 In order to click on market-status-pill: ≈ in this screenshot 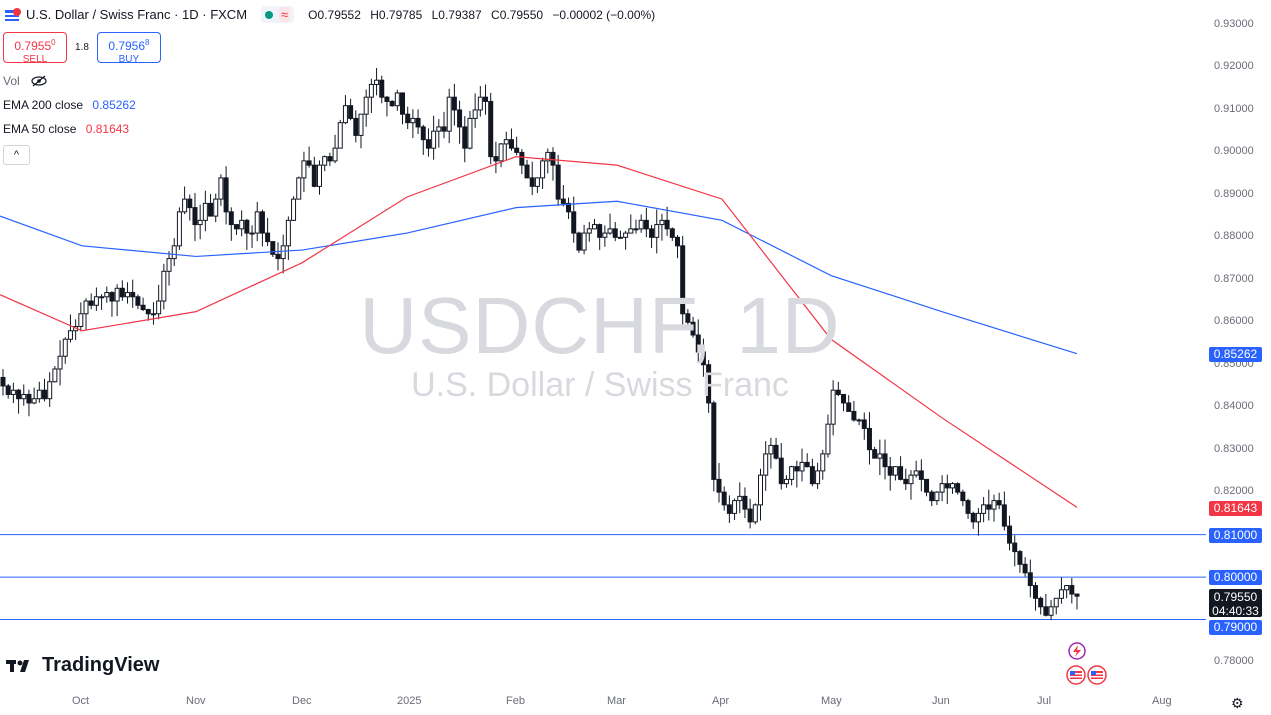, I will do `click(278, 14)`.